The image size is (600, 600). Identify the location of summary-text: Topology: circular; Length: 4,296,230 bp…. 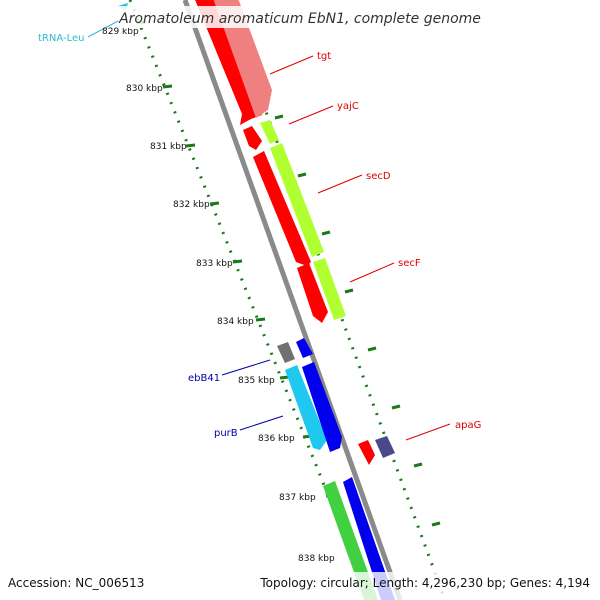
(424, 583).